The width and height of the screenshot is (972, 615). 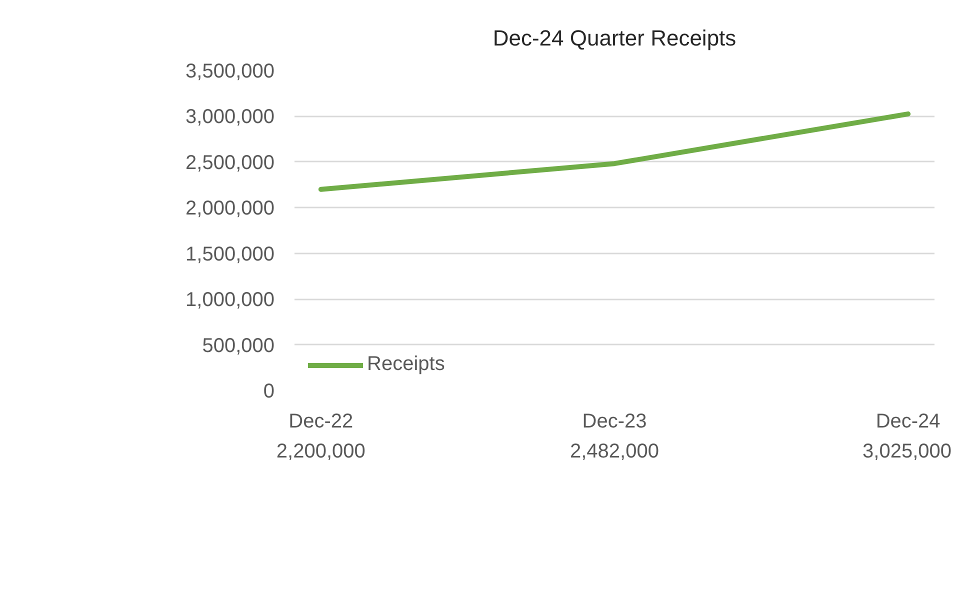 What do you see at coordinates (321, 451) in the screenshot?
I see `text: 2,200,000` at bounding box center [321, 451].